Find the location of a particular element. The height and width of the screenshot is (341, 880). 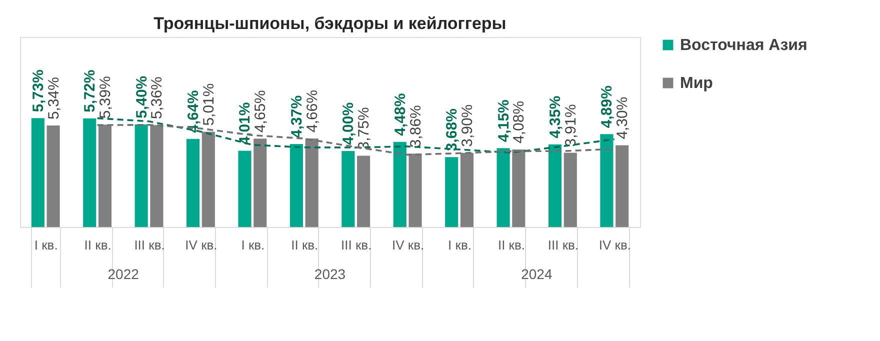

data-label: 5,01% is located at coordinates (209, 104).